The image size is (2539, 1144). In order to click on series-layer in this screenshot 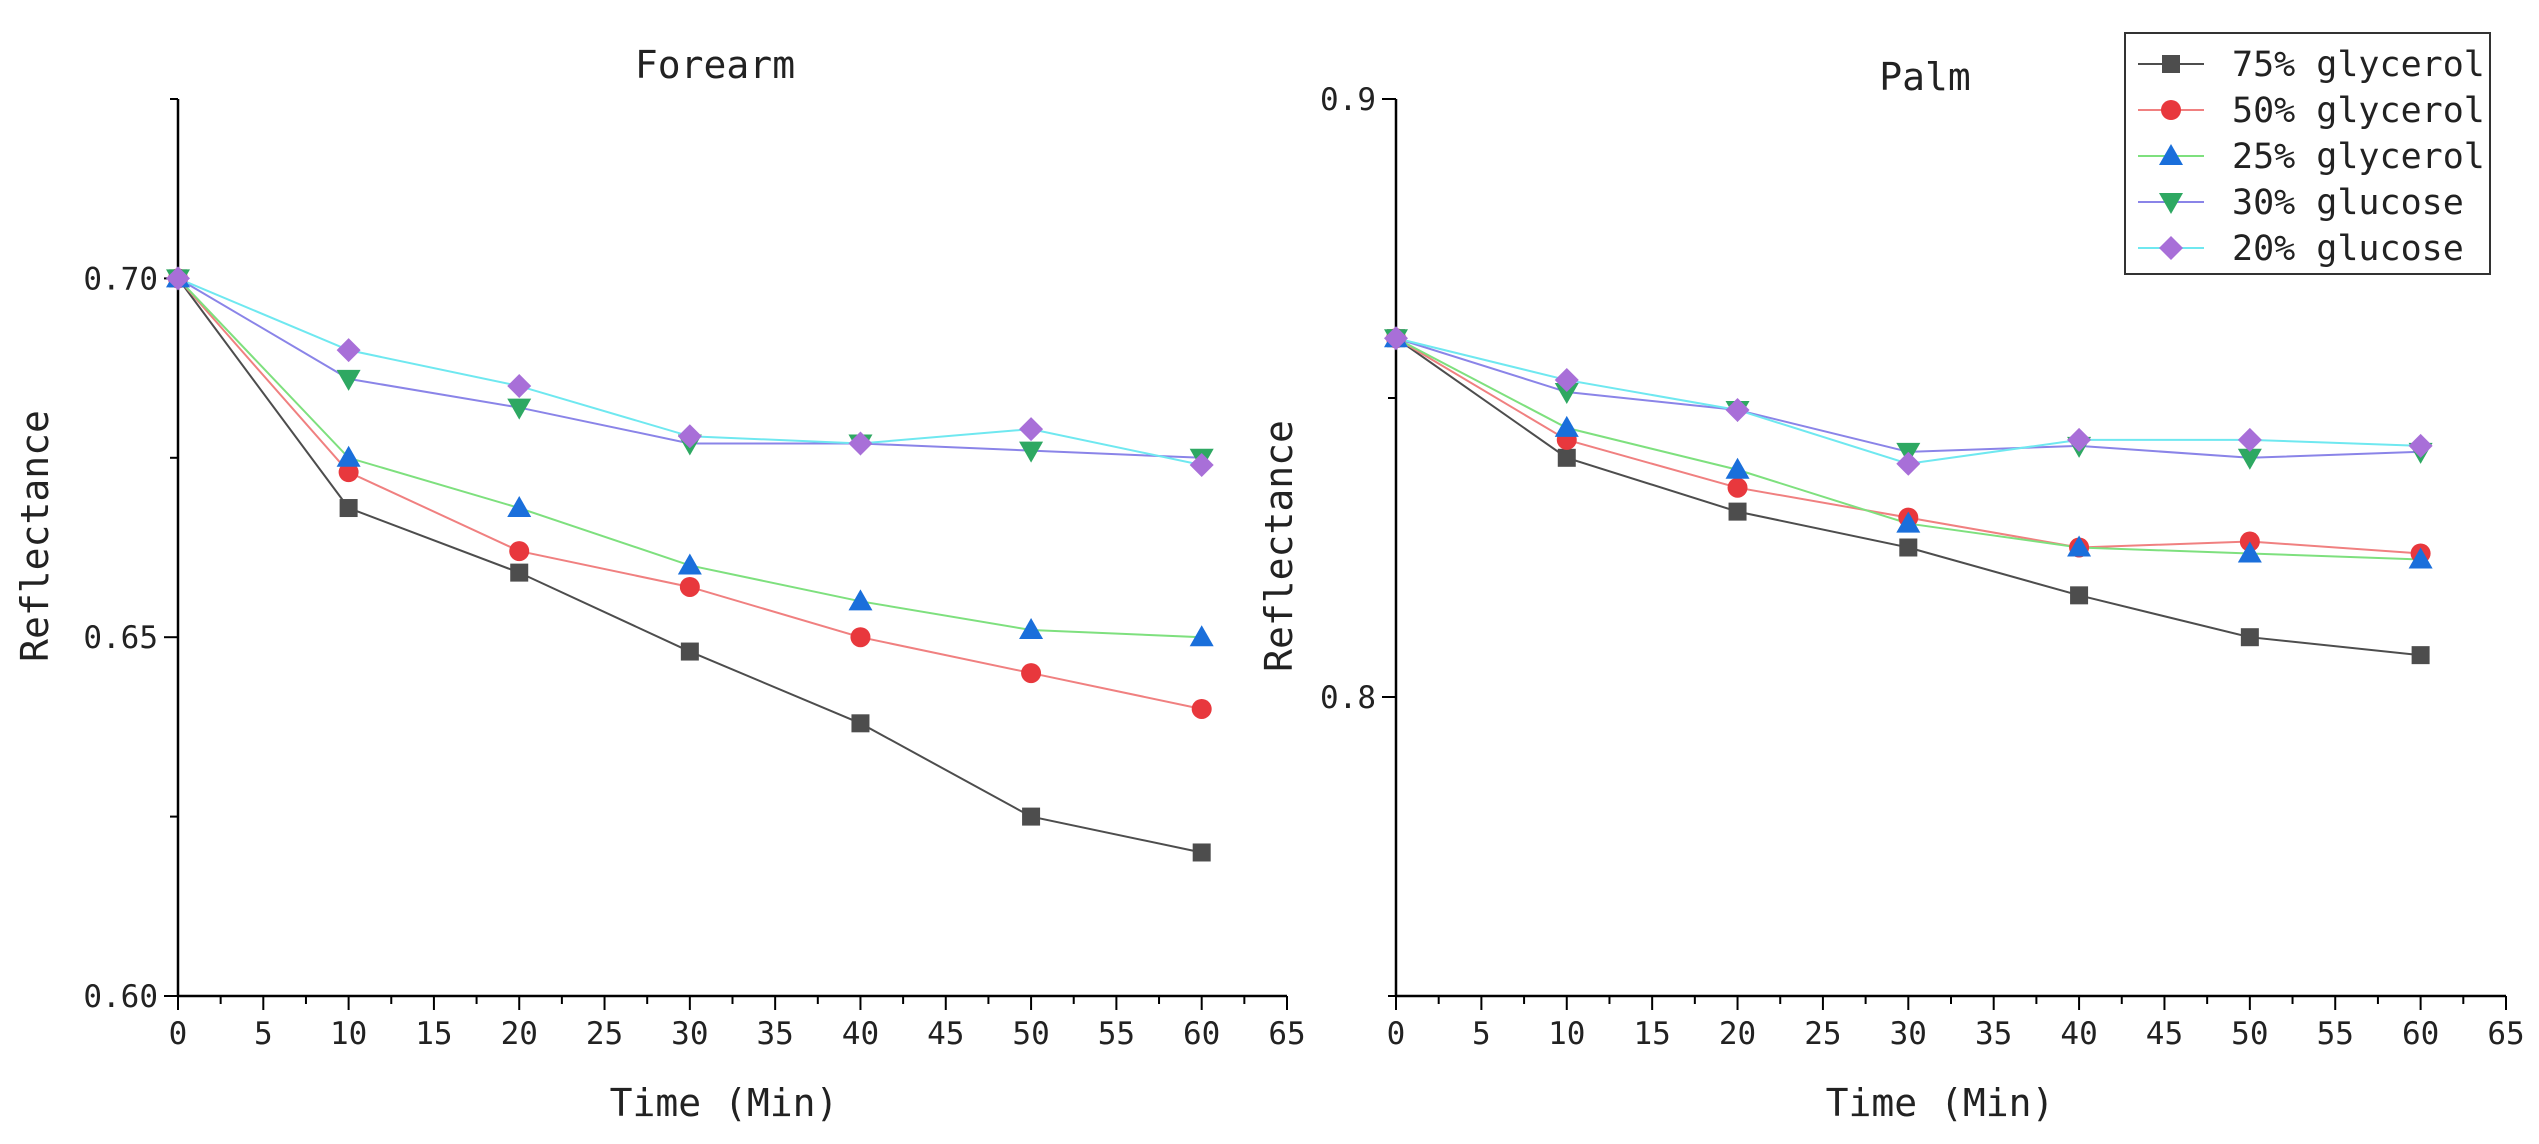, I will do `click(1908, 495)`.